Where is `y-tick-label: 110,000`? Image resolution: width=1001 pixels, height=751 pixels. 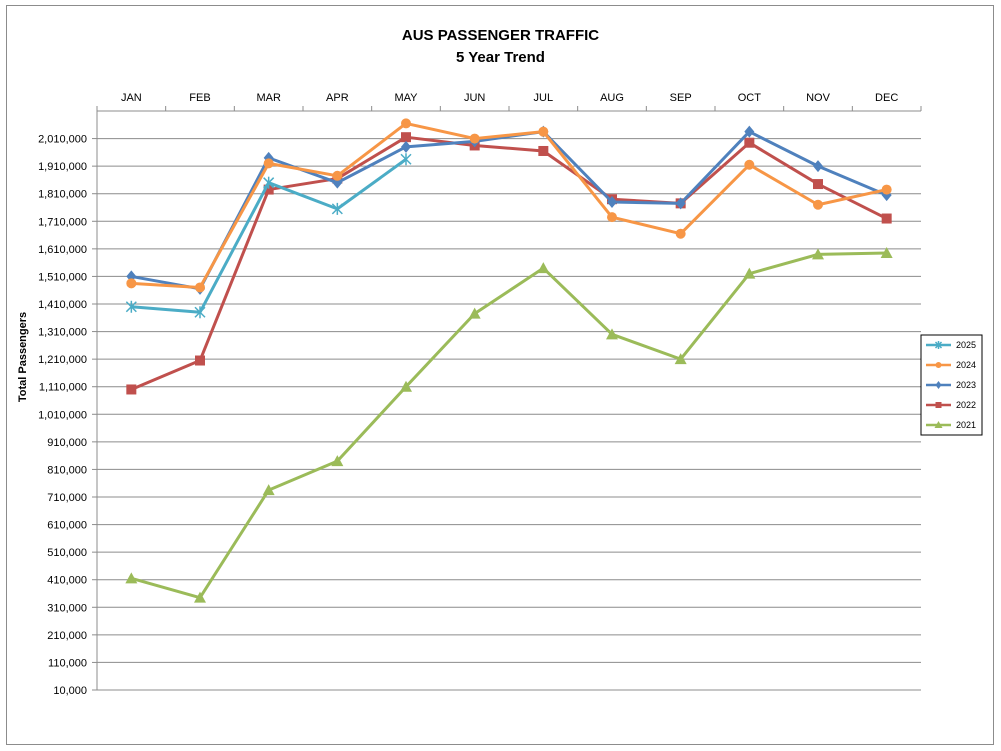
y-tick-label: 110,000 is located at coordinates (67, 663).